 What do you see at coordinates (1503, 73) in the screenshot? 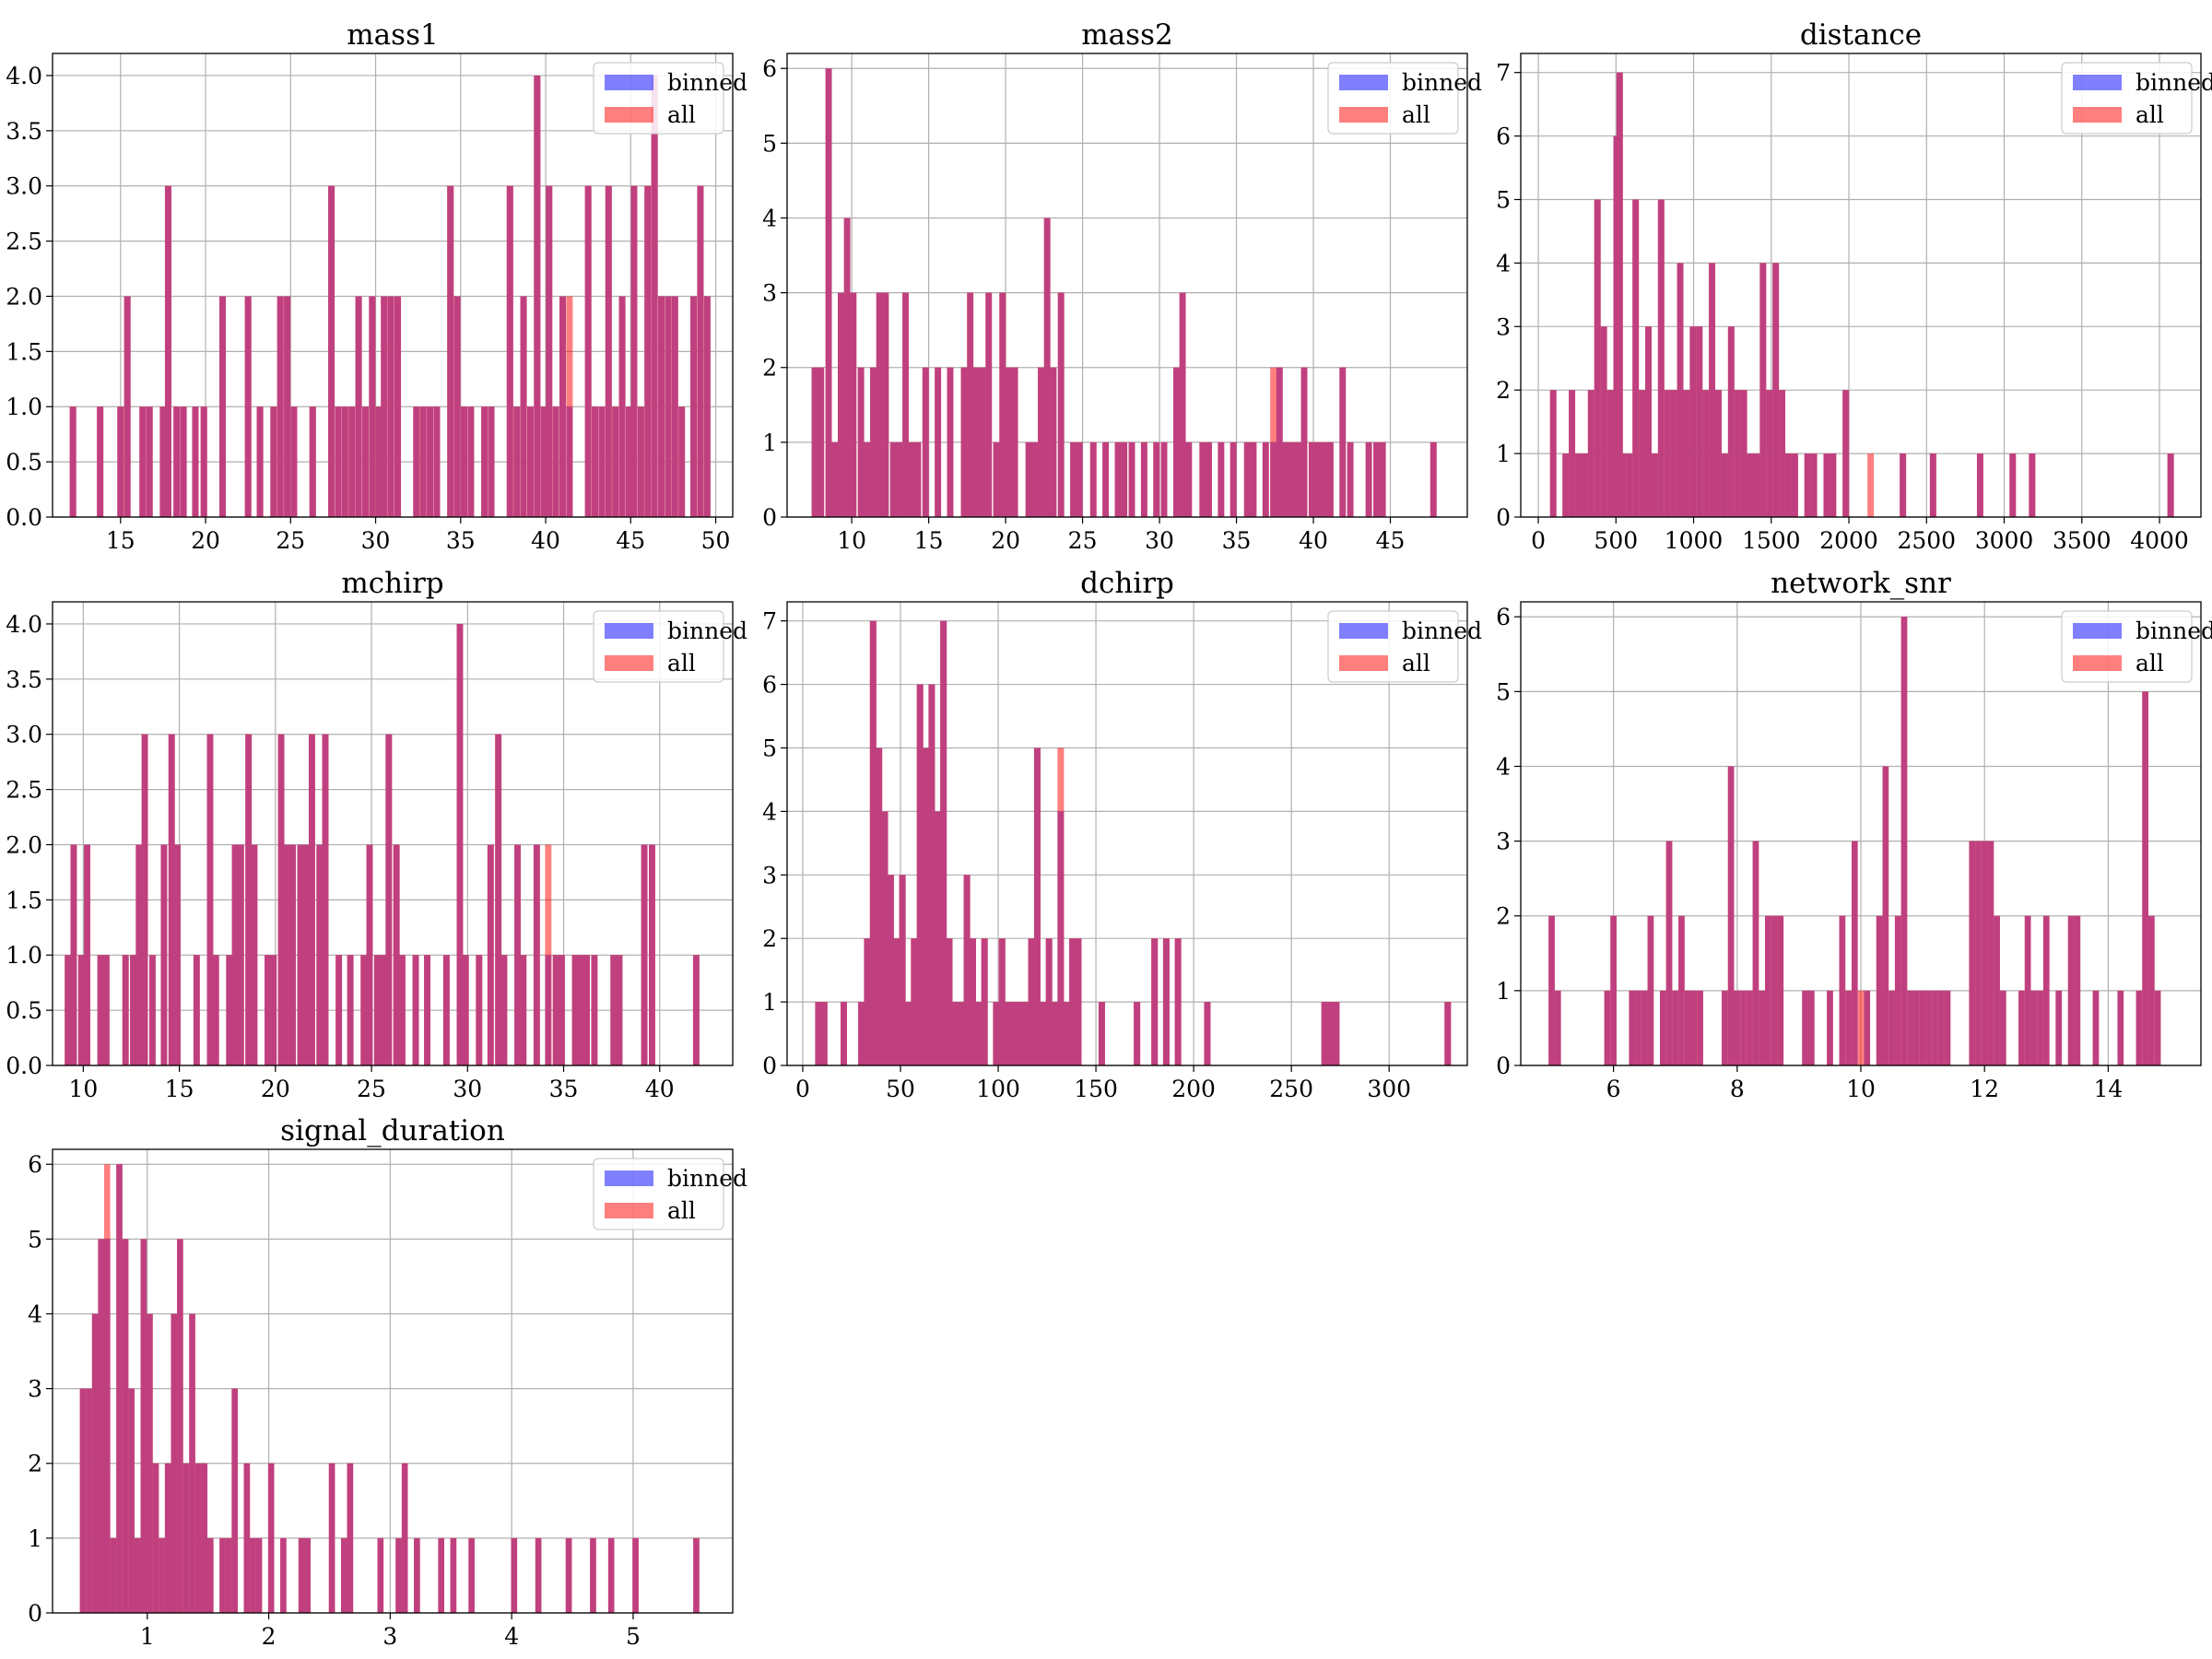
I see `y-tick-label: 7` at bounding box center [1503, 73].